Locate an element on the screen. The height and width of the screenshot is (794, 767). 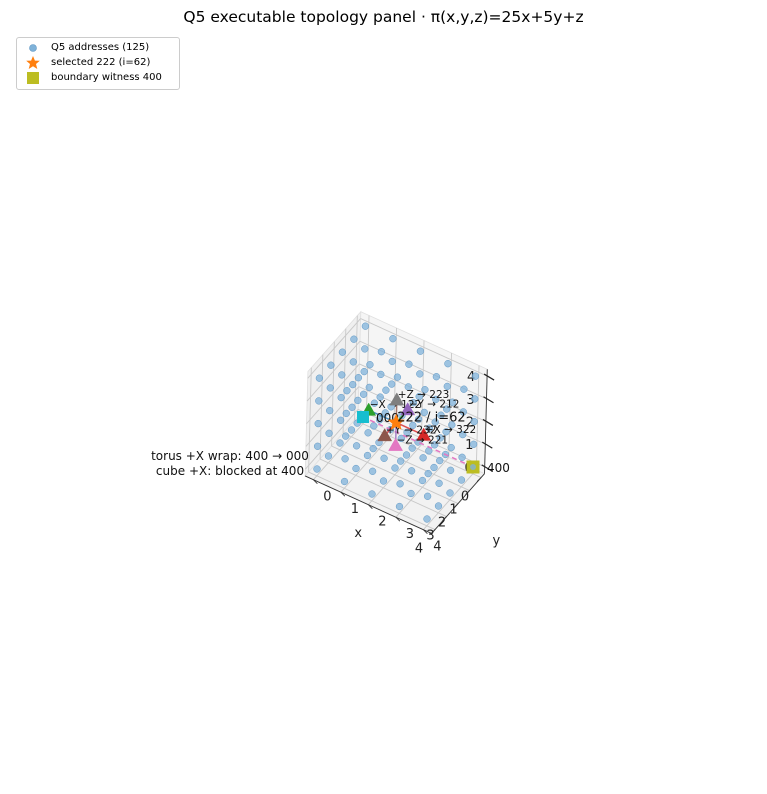
selected-star-marker is located at coordinates (396, 421).